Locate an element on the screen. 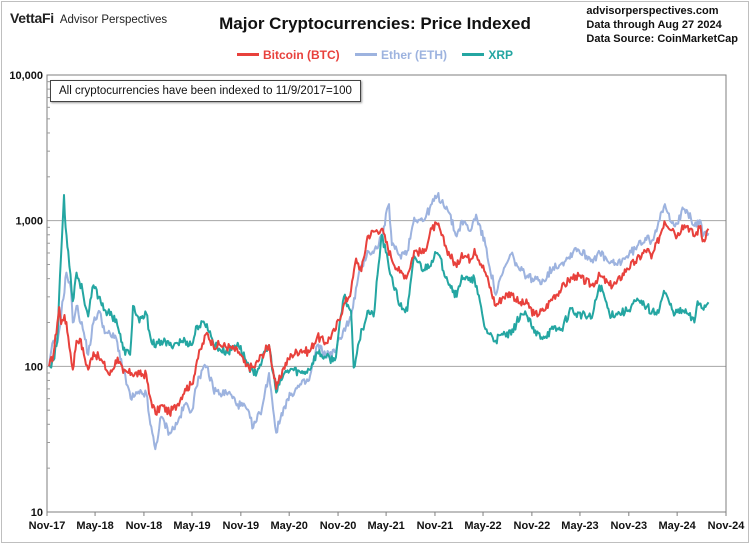 This screenshot has height=544, width=750. source-line-date: Data through Aug 27 2024 is located at coordinates (654, 25).